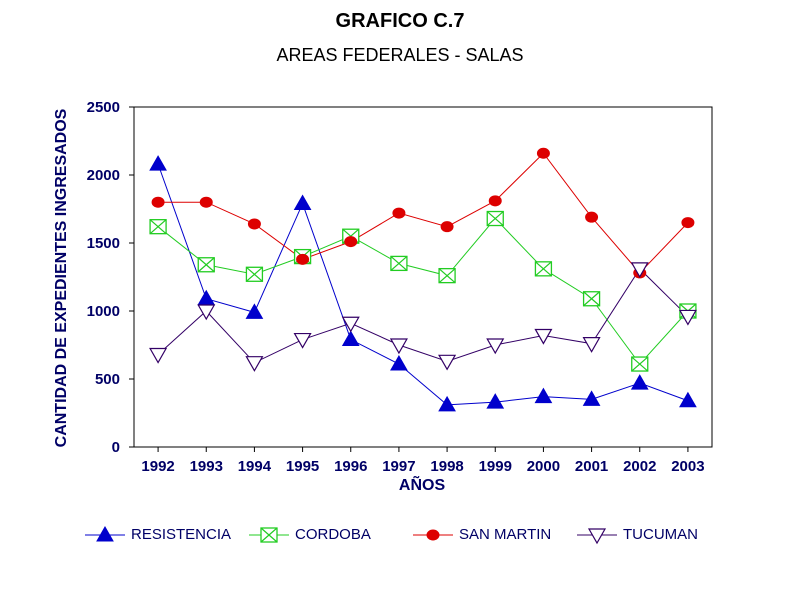  What do you see at coordinates (350, 466) in the screenshot?
I see `x-tick-label: 1996` at bounding box center [350, 466].